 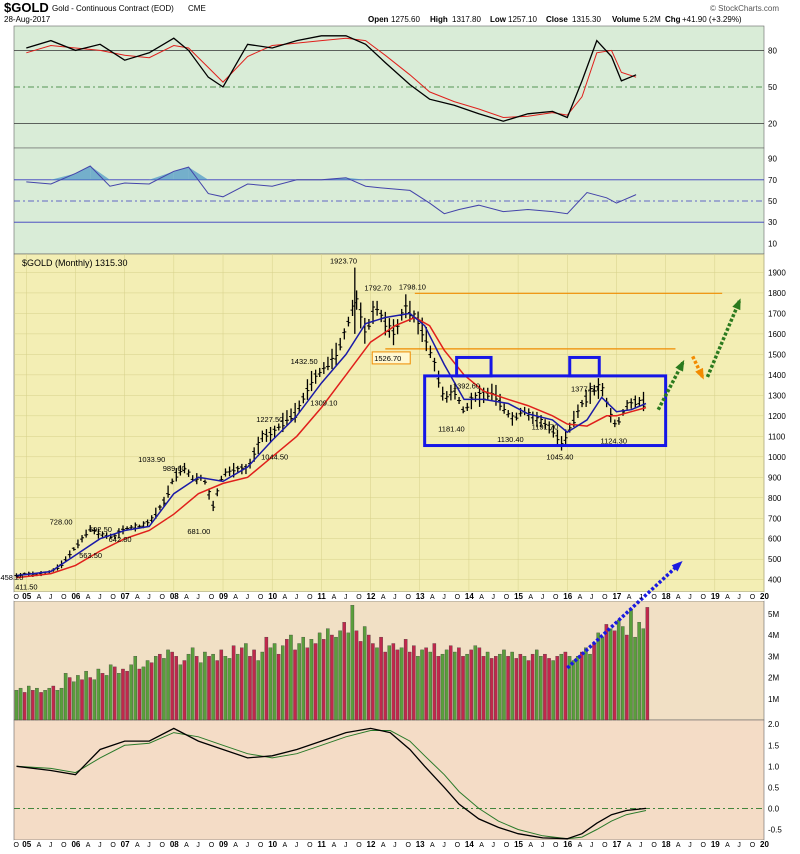 What do you see at coordinates (772, 87) in the screenshot?
I see `stoch-y-tick: 50` at bounding box center [772, 87].